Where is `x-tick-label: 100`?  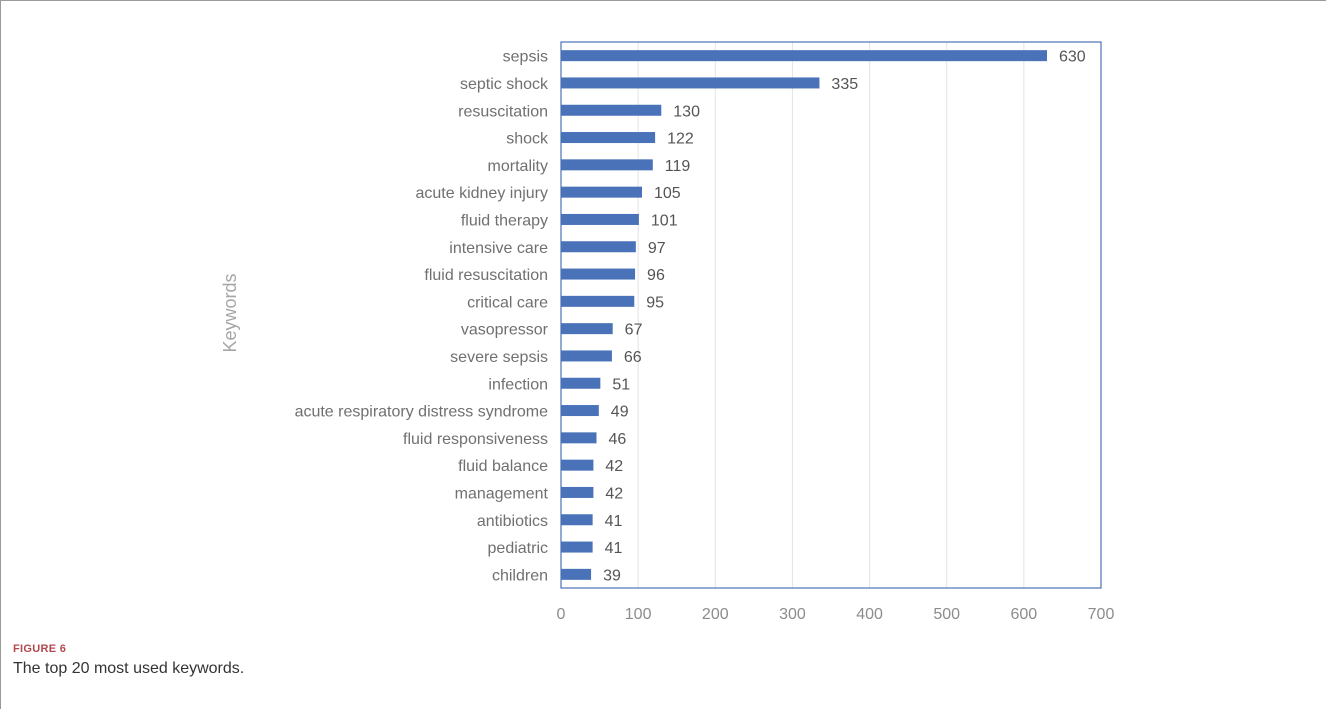
x-tick-label: 100 is located at coordinates (638, 614).